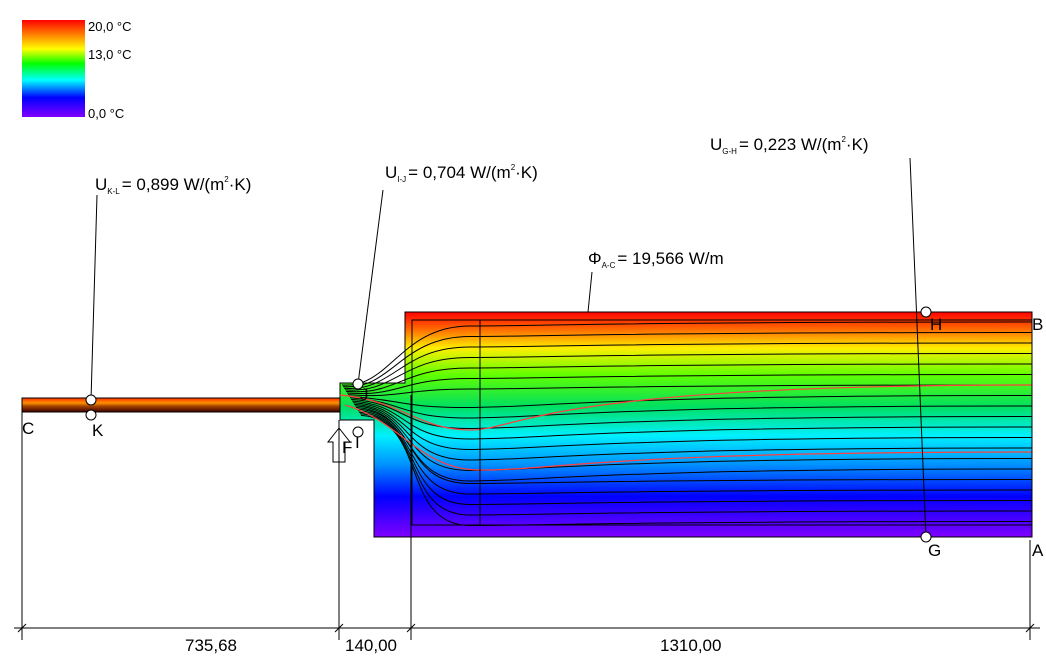  I want to click on point-label: J, so click(364, 394).